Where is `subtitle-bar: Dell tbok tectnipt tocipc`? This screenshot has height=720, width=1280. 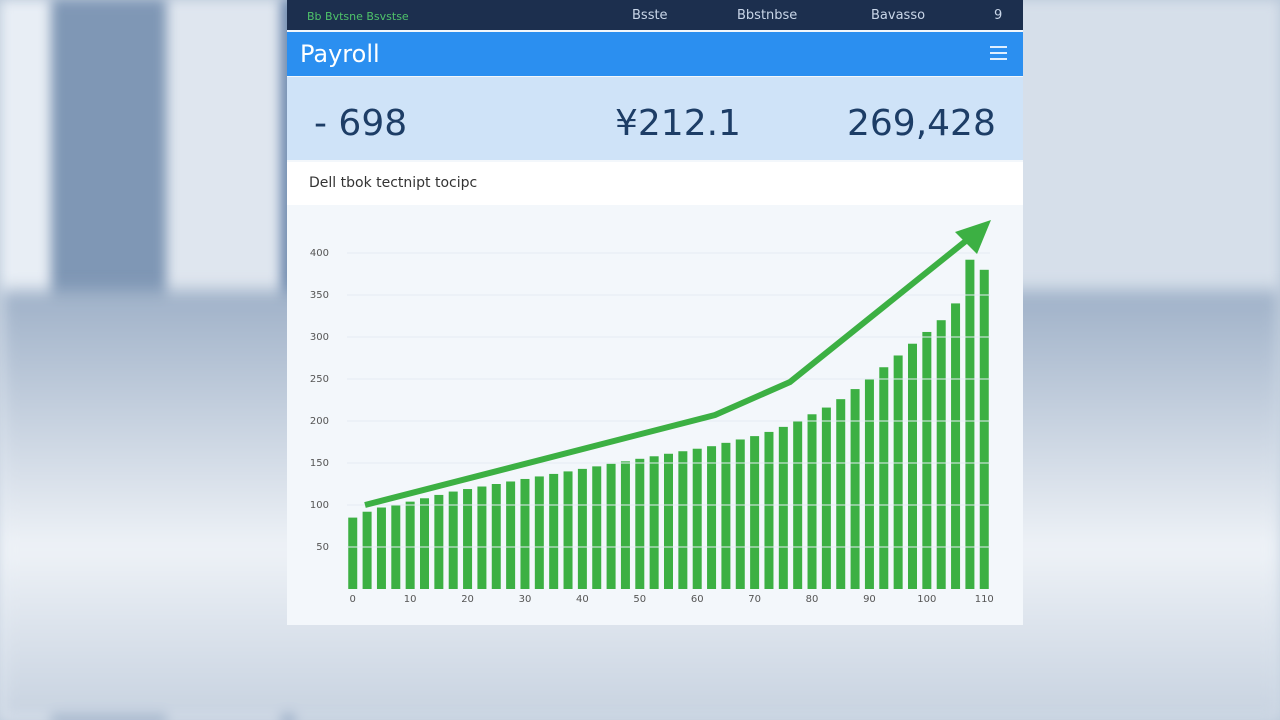 subtitle-bar: Dell tbok tectnipt tocipc is located at coordinates (655, 183).